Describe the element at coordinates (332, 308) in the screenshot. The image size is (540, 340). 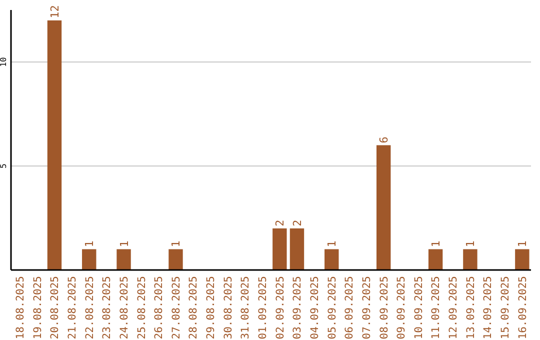
I see `x-tick-label: 05.09.2025` at that location.